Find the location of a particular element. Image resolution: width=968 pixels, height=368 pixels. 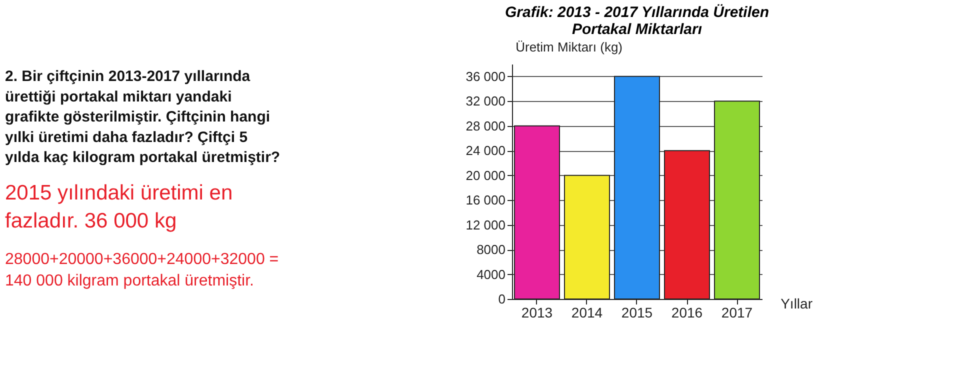

y-tick-label: 8000 is located at coordinates (491, 250).